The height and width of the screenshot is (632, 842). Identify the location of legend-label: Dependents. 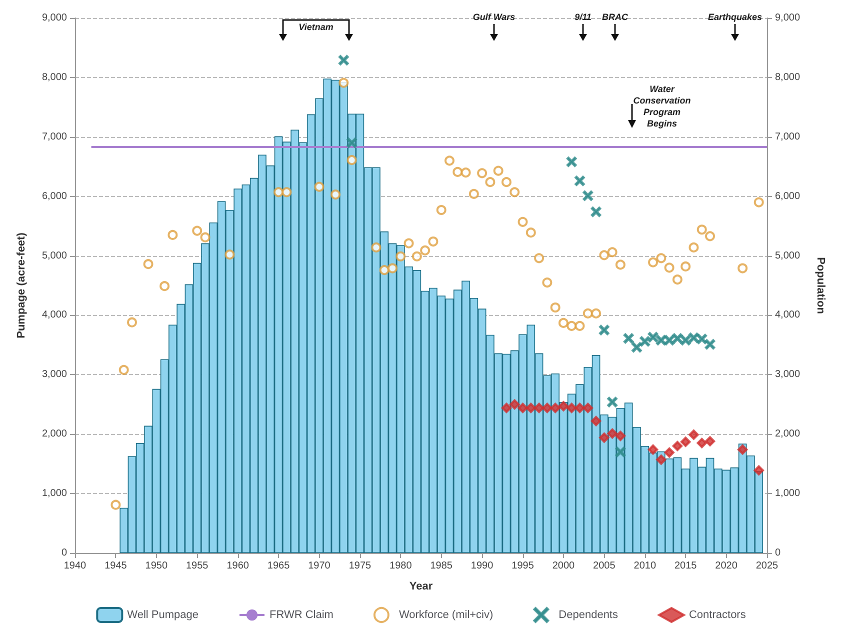
(588, 615).